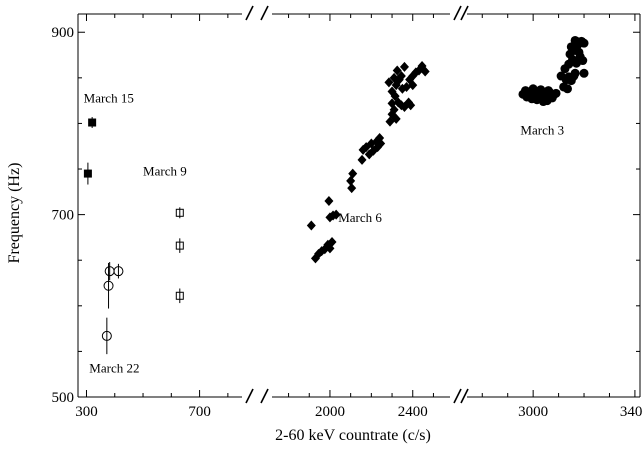  What do you see at coordinates (330, 412) in the screenshot?
I see `x-tick-label: 2000` at bounding box center [330, 412].